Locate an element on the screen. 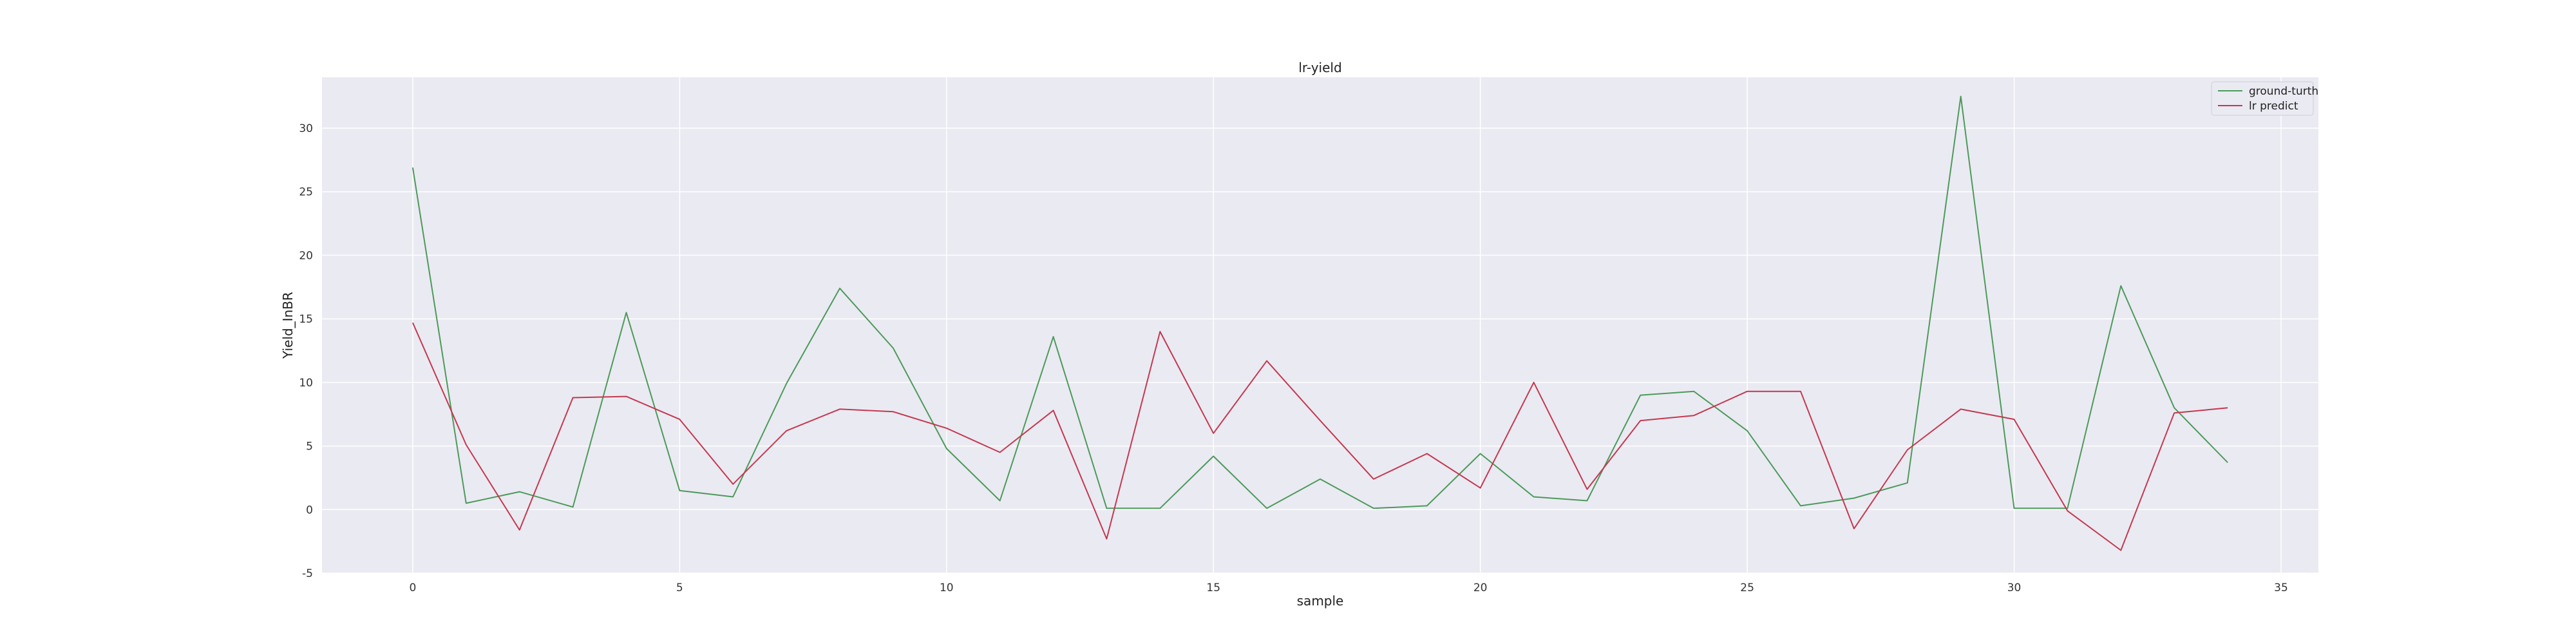 The height and width of the screenshot is (644, 2576). y-tick-labels: -5 0 5 10 15 20 25 30 is located at coordinates (306, 351).